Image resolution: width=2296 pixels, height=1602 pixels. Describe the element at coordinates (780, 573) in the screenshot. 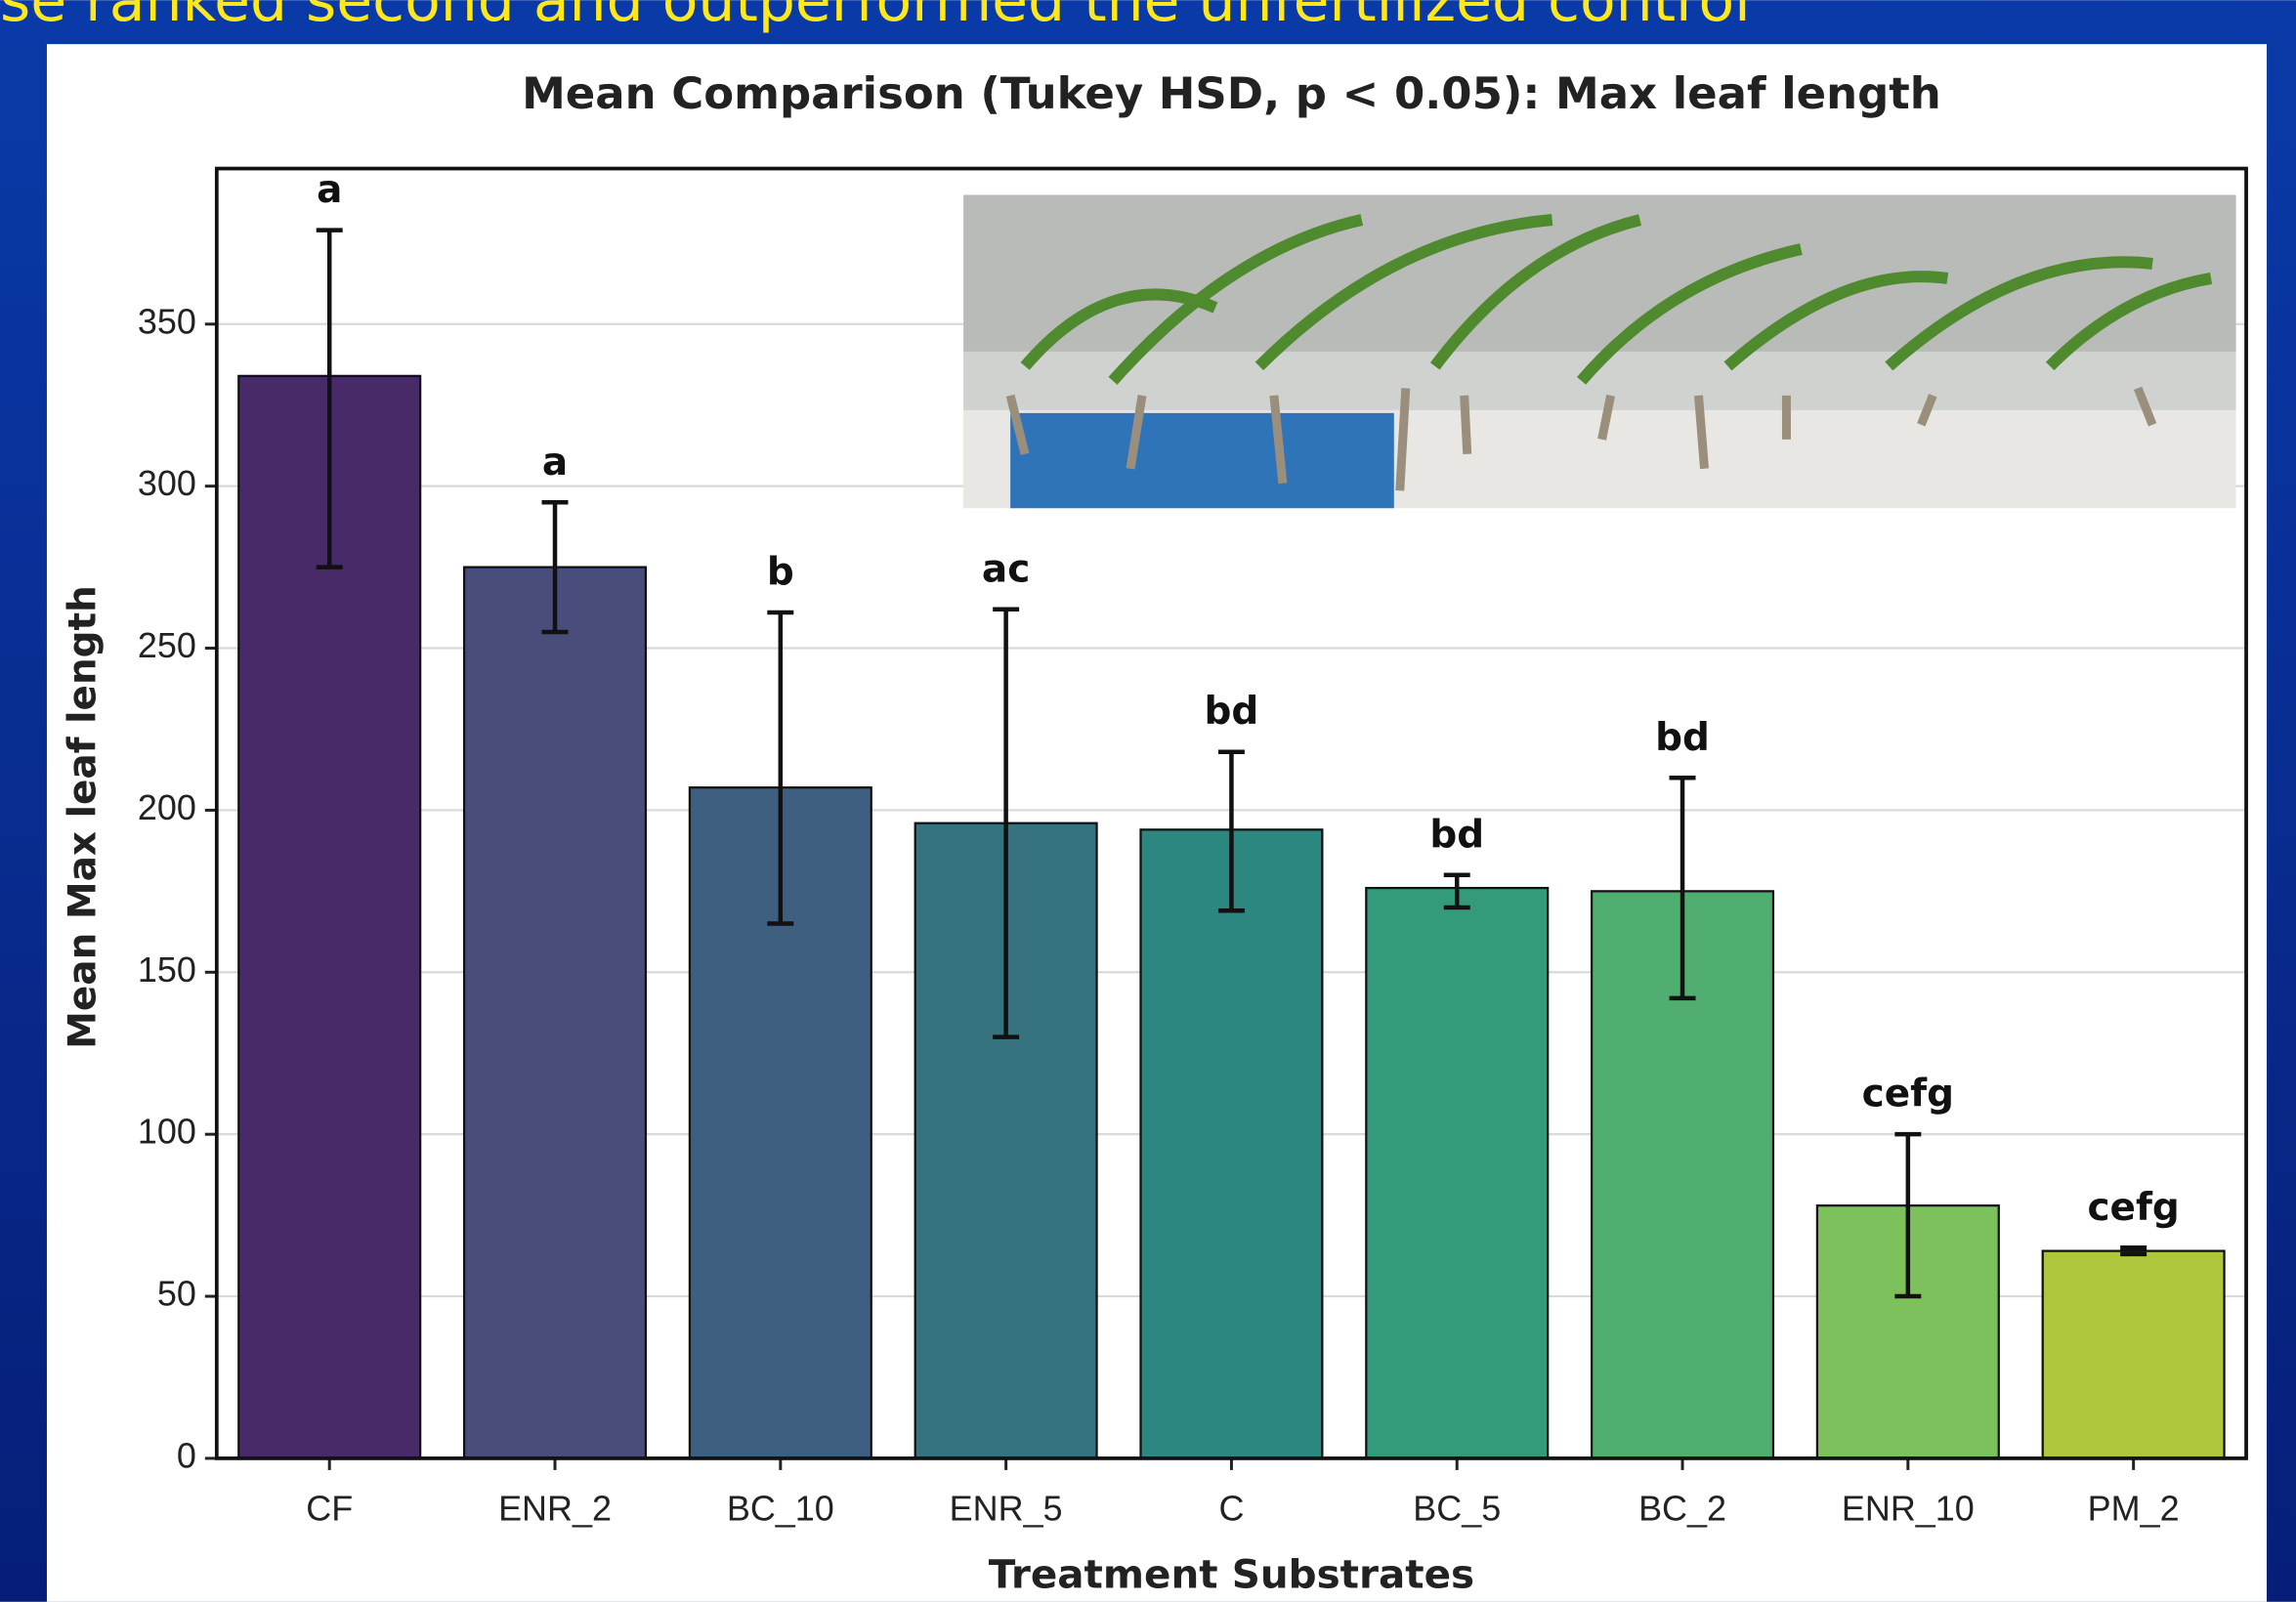

I see `group-label: b` at that location.